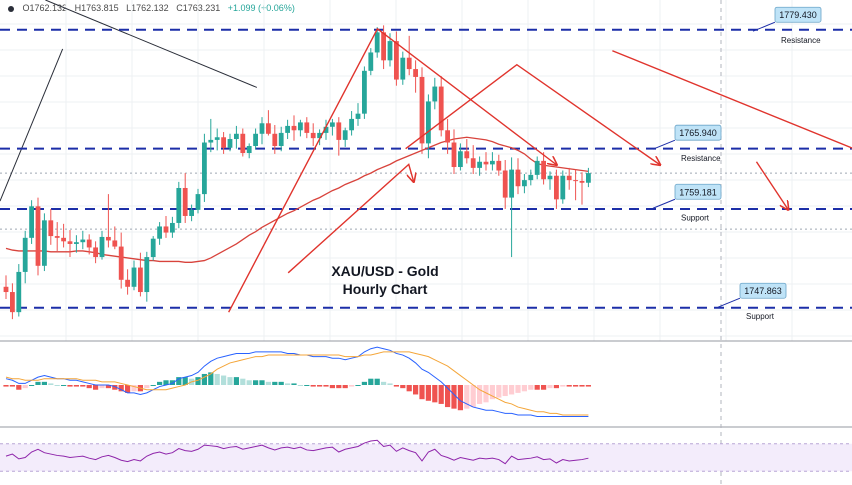  I want to click on price-label-value: 1759.181, so click(698, 192).